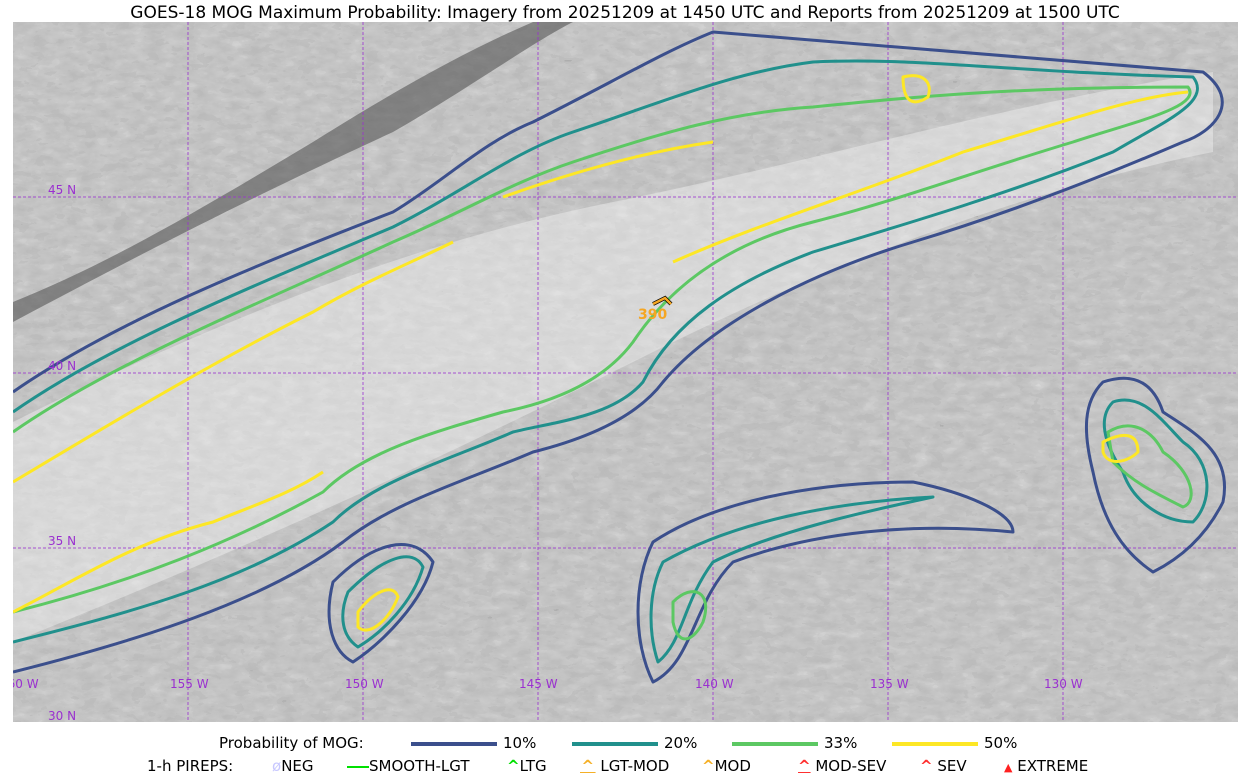  I want to click on lat-label-45n: 45 N, so click(62, 190).